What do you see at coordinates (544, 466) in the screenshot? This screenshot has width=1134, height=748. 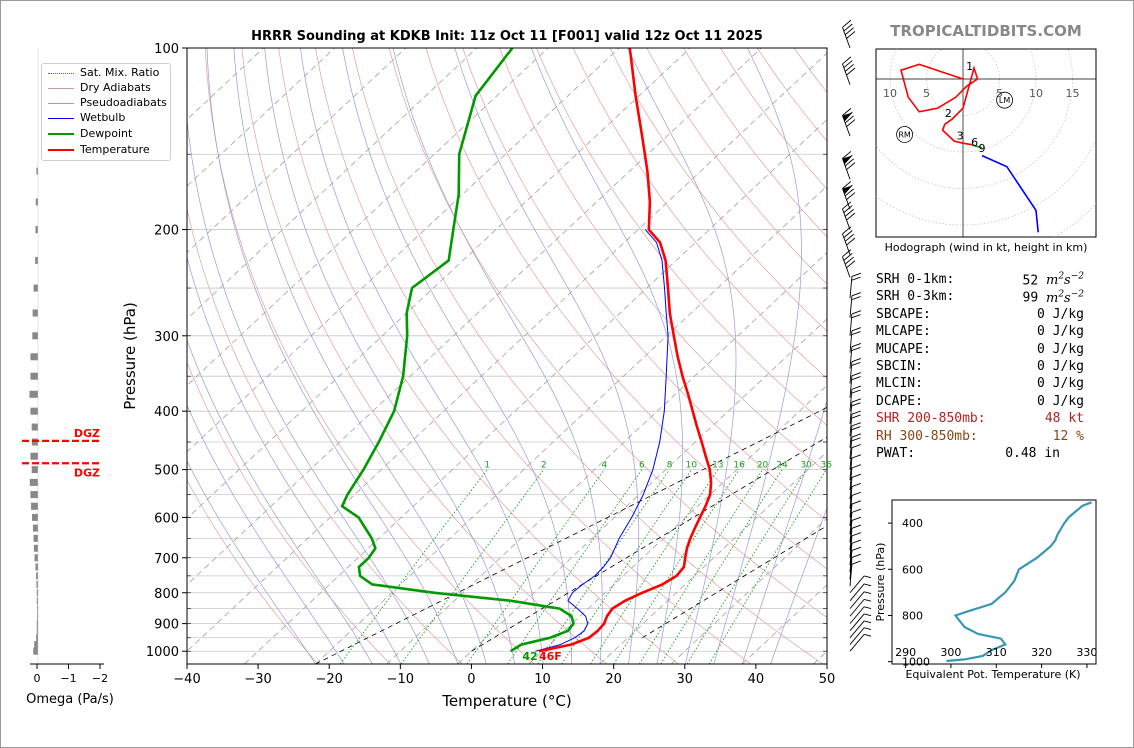 I see `mixing-ratio-label: 2` at bounding box center [544, 466].